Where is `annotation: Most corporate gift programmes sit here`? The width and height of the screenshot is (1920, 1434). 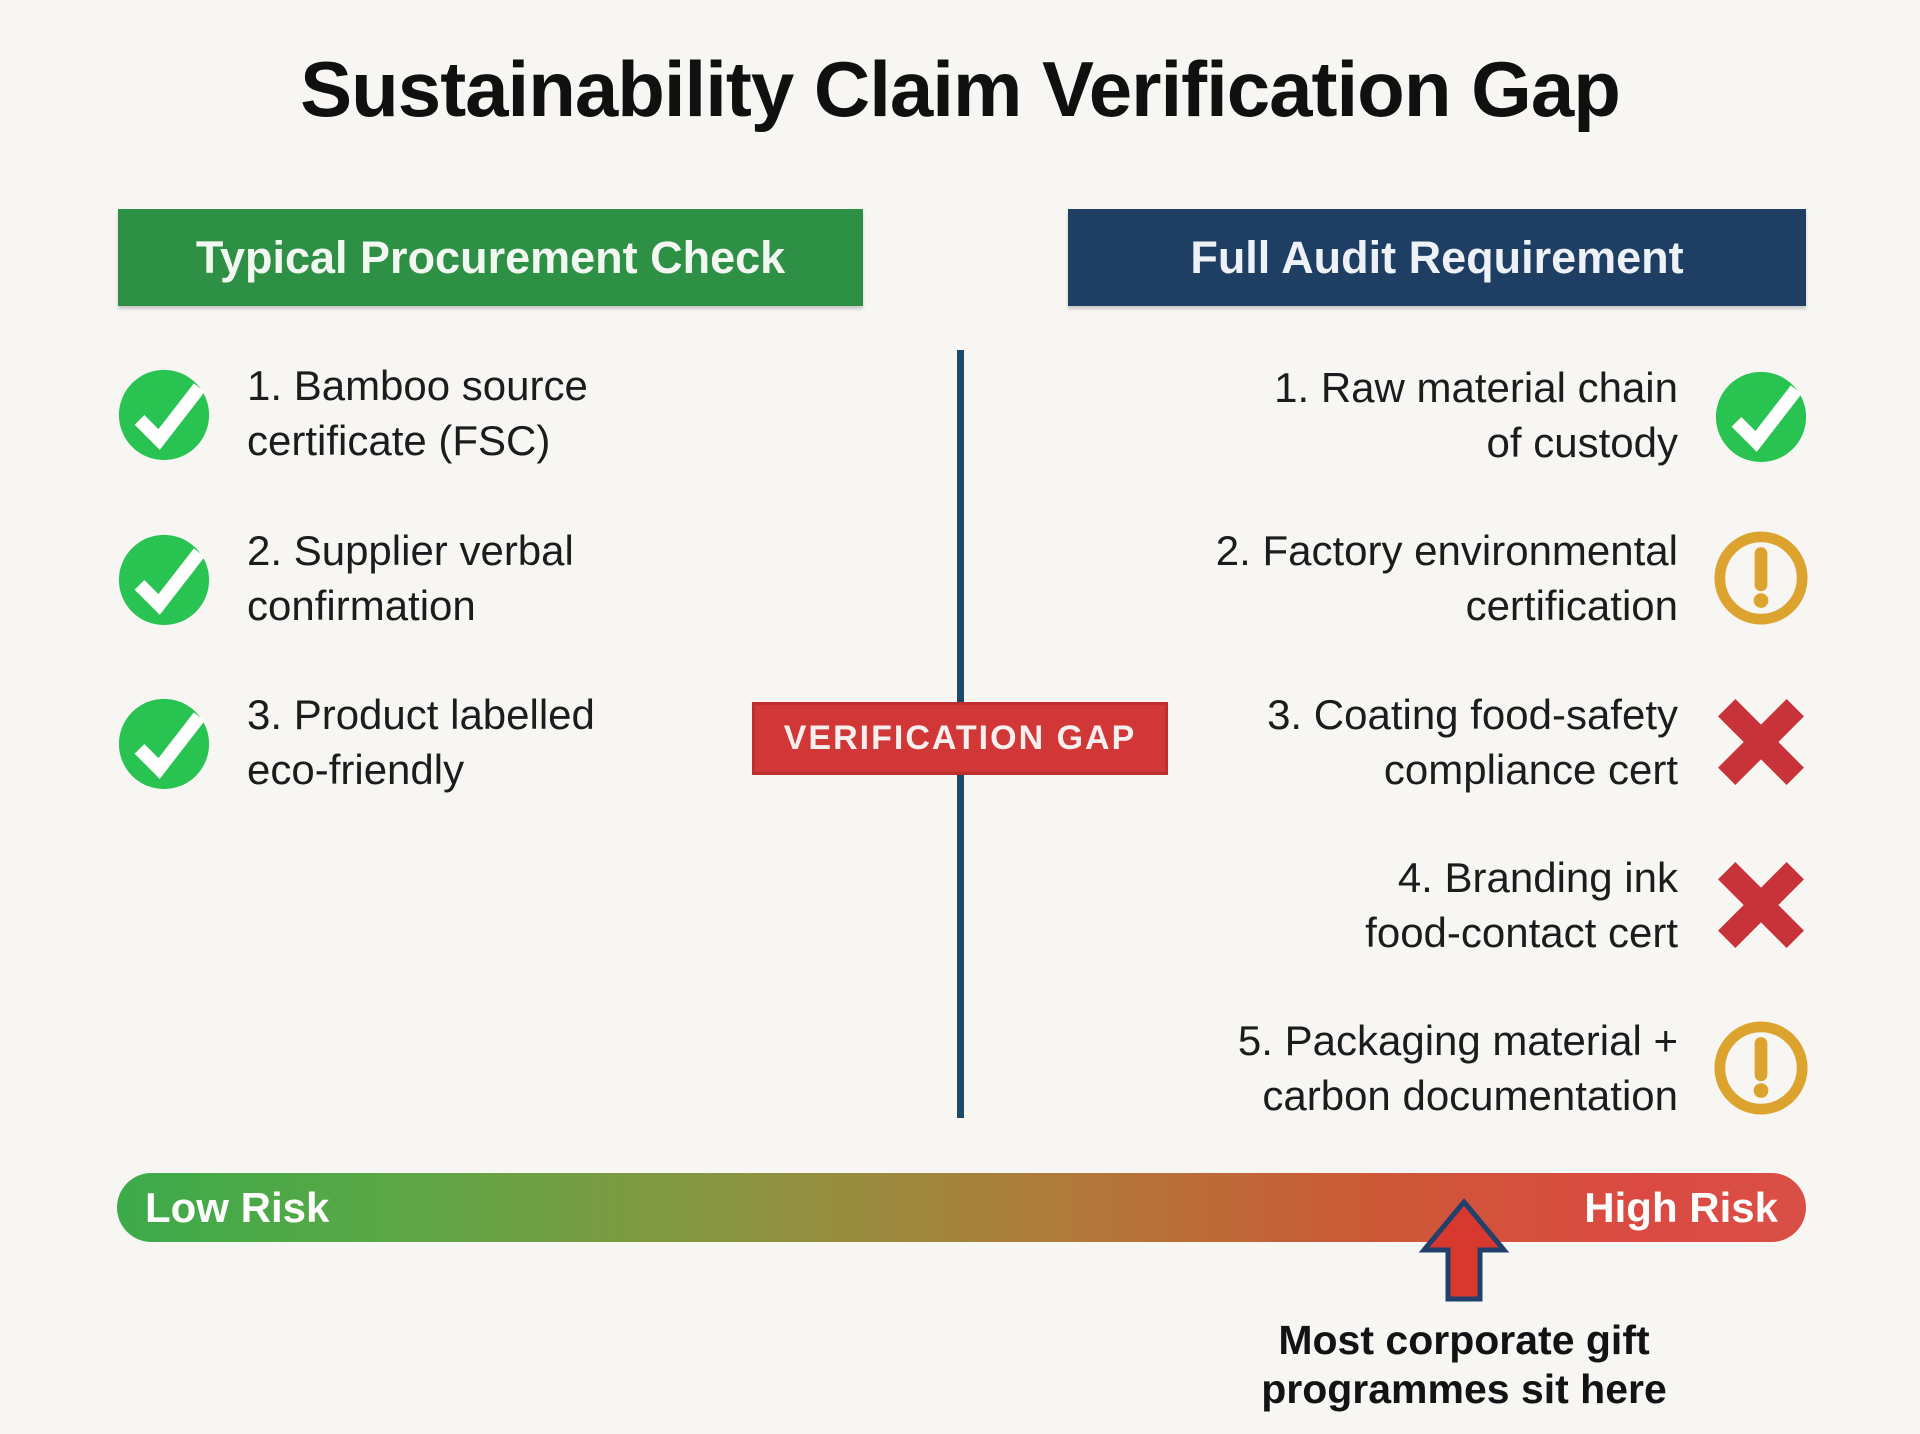 annotation: Most corporate gift programmes sit here is located at coordinates (1464, 1365).